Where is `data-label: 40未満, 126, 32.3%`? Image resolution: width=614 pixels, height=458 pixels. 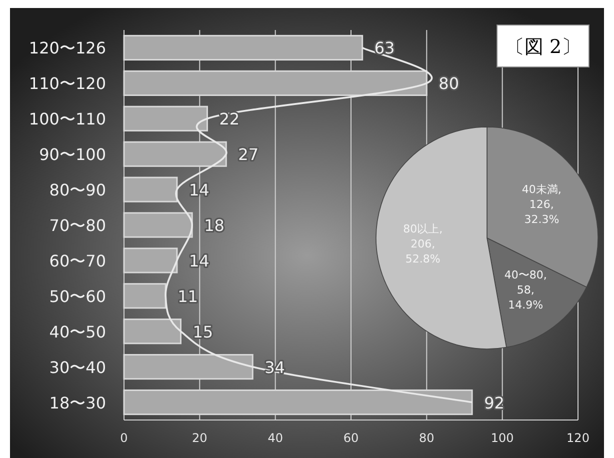 data-label: 40未満, 126, 32.3% is located at coordinates (542, 204).